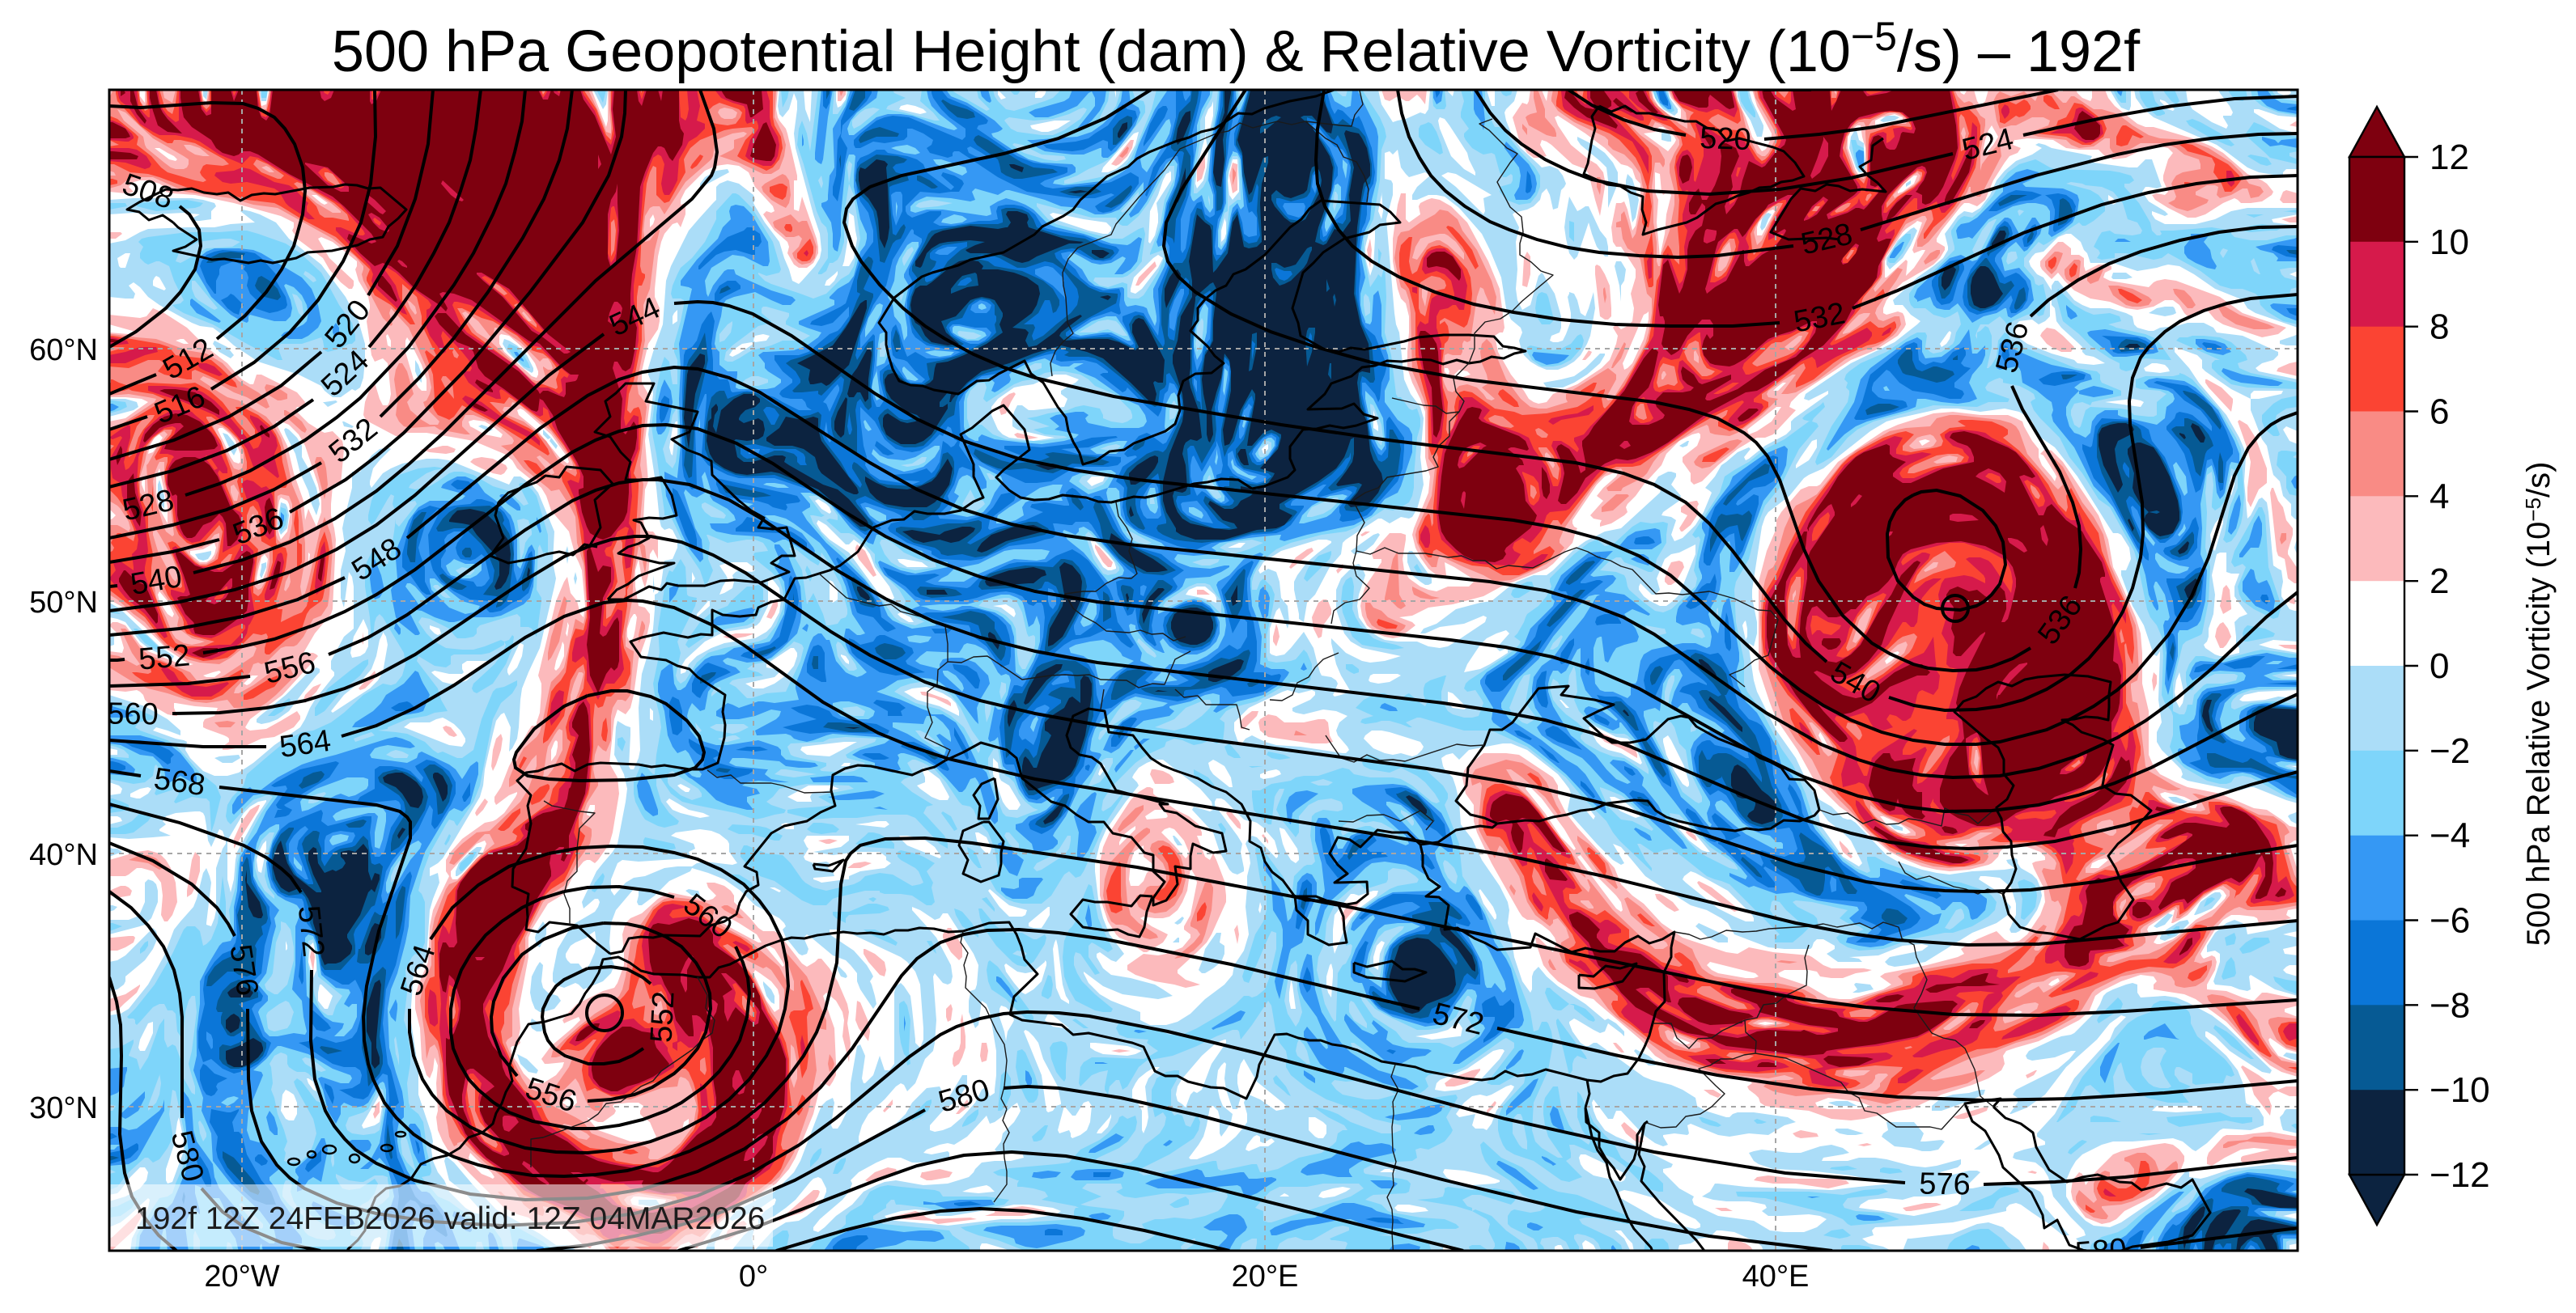 The width and height of the screenshot is (2576, 1313). Describe the element at coordinates (2450, 751) in the screenshot. I see `svg-text: −2` at that location.